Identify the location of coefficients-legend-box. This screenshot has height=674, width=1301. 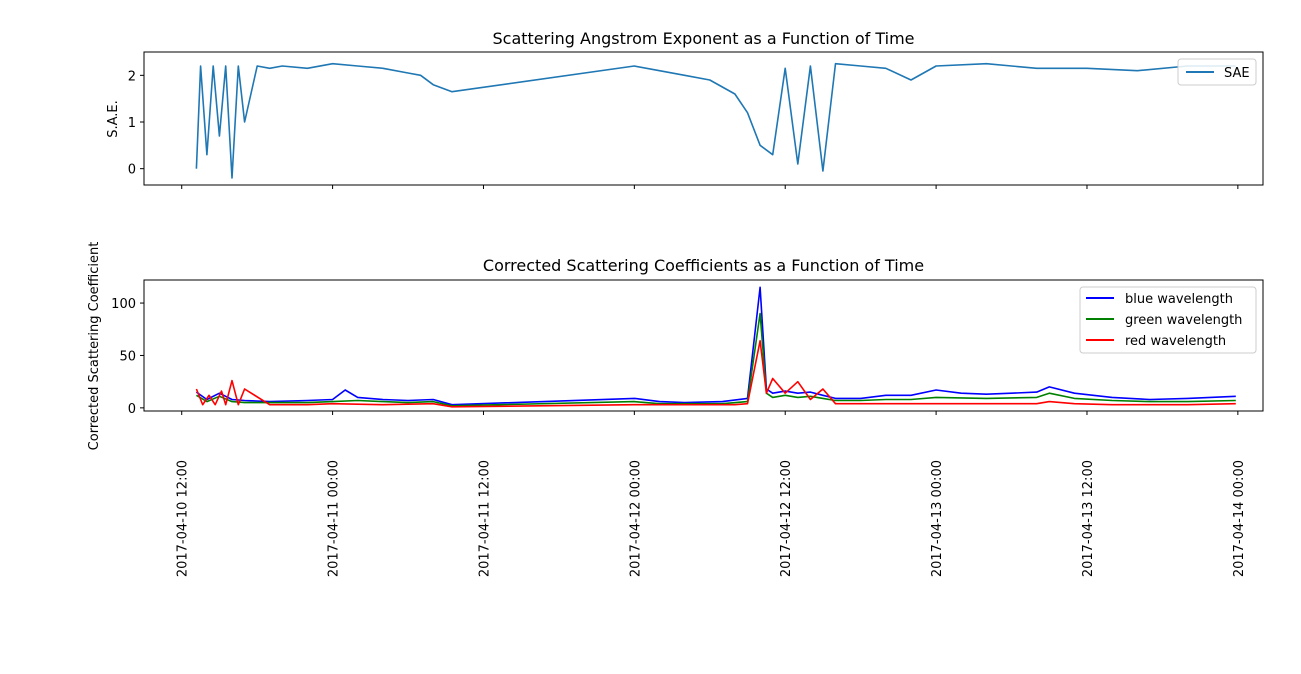
(1168, 320).